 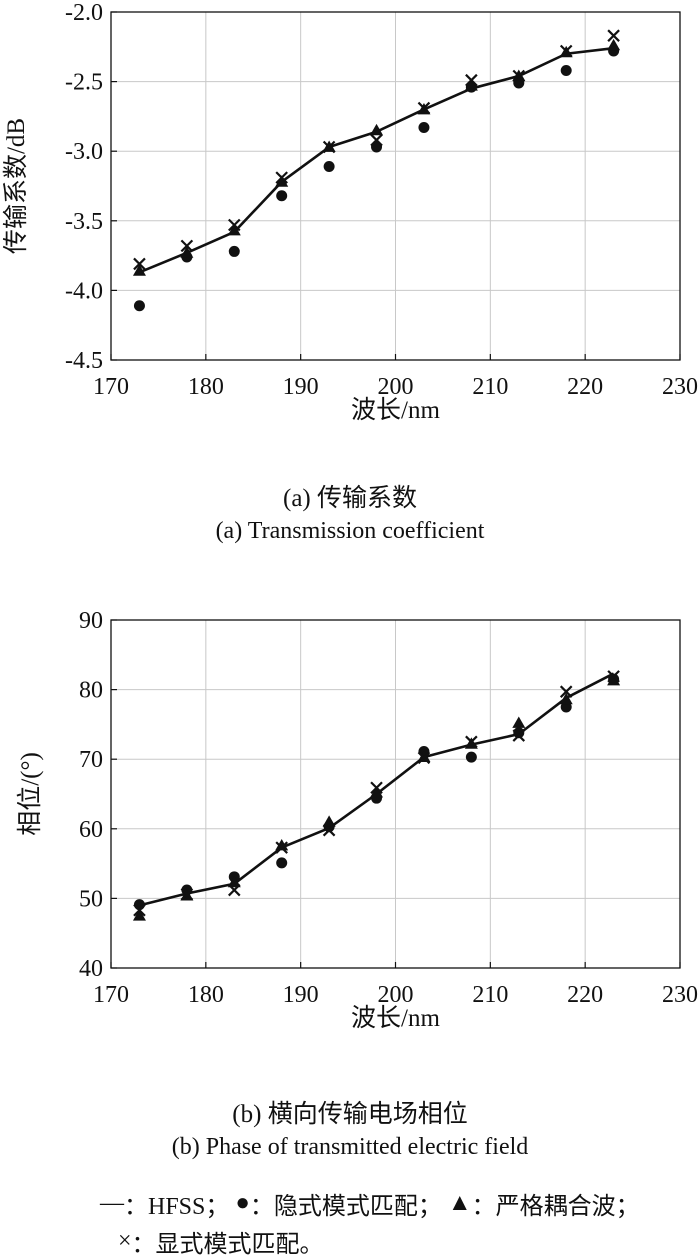 What do you see at coordinates (16, 186) in the screenshot?
I see `y-axis-label: 传输系数/dB` at bounding box center [16, 186].